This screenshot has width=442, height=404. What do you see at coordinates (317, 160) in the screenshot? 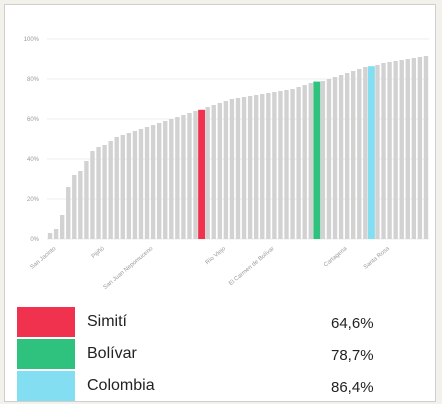
I see `bar-highlight-bolívar` at bounding box center [317, 160].